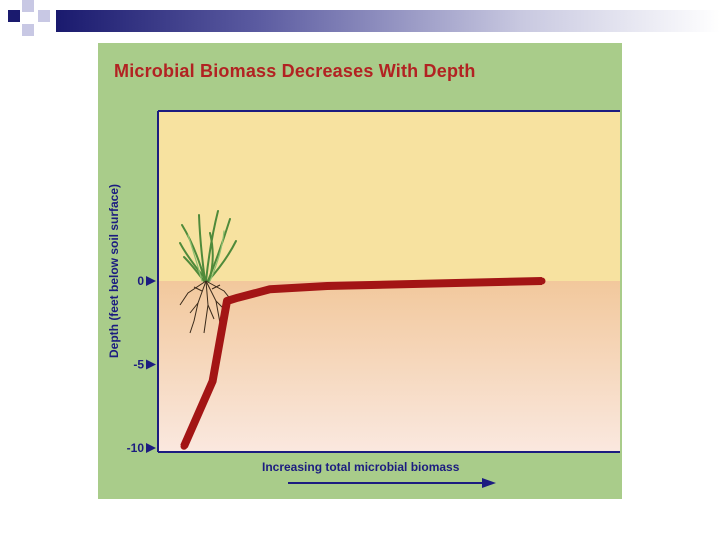  What do you see at coordinates (388, 21) in the screenshot?
I see `deco-gradient-bar` at bounding box center [388, 21].